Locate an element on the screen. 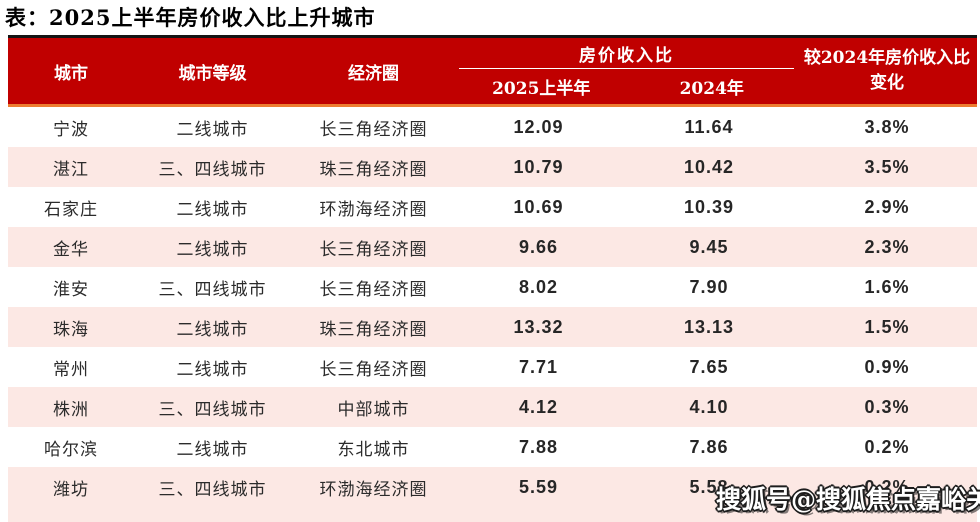 The height and width of the screenshot is (522, 980). cell-ratio-2025h1: 10.69 is located at coordinates (538, 206).